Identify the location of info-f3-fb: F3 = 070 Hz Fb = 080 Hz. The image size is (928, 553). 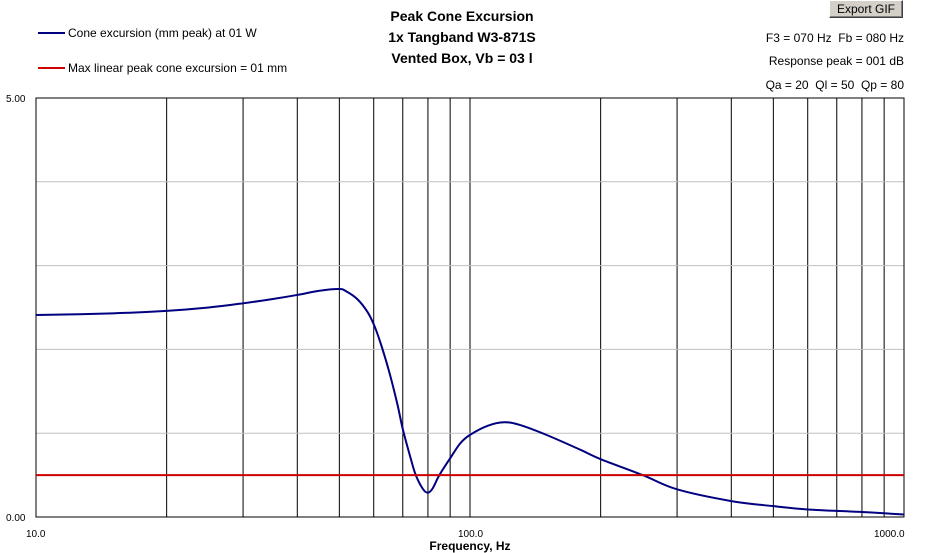
(835, 38).